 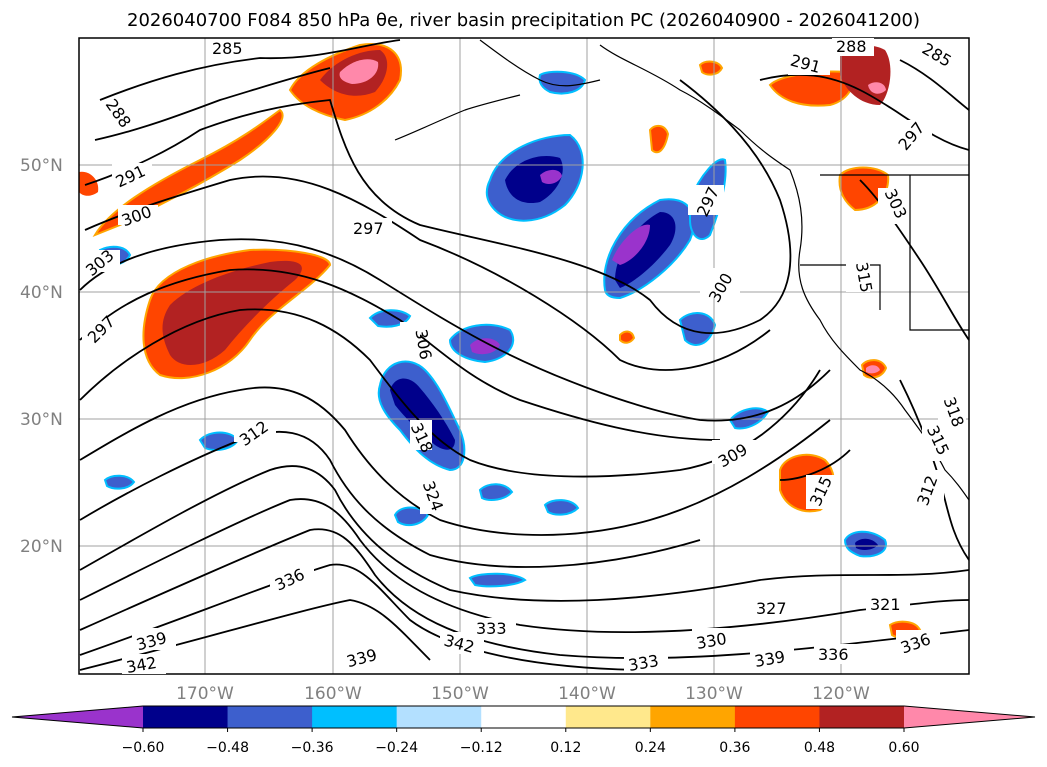 I want to click on lat-label: 30°N, so click(x=41, y=420).